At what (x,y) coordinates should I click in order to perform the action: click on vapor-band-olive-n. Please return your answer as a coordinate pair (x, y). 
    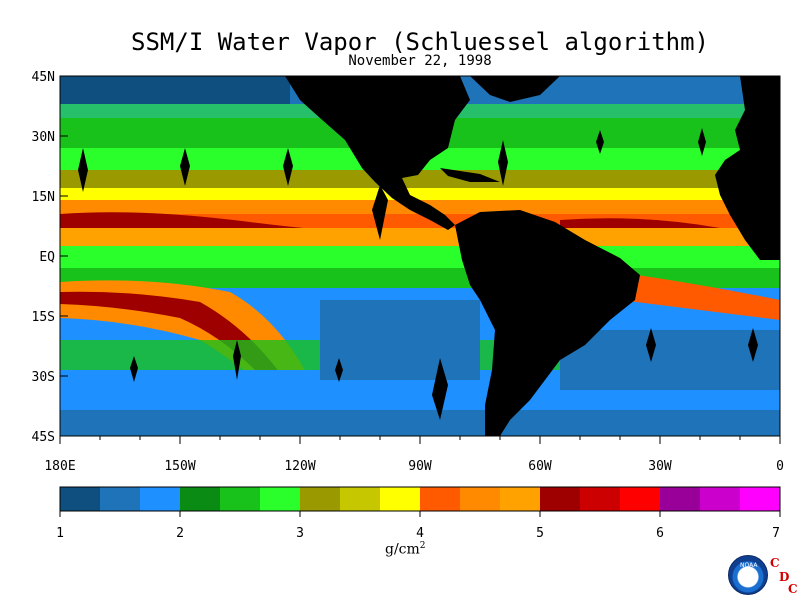
    Looking at the image, I should click on (420, 179).